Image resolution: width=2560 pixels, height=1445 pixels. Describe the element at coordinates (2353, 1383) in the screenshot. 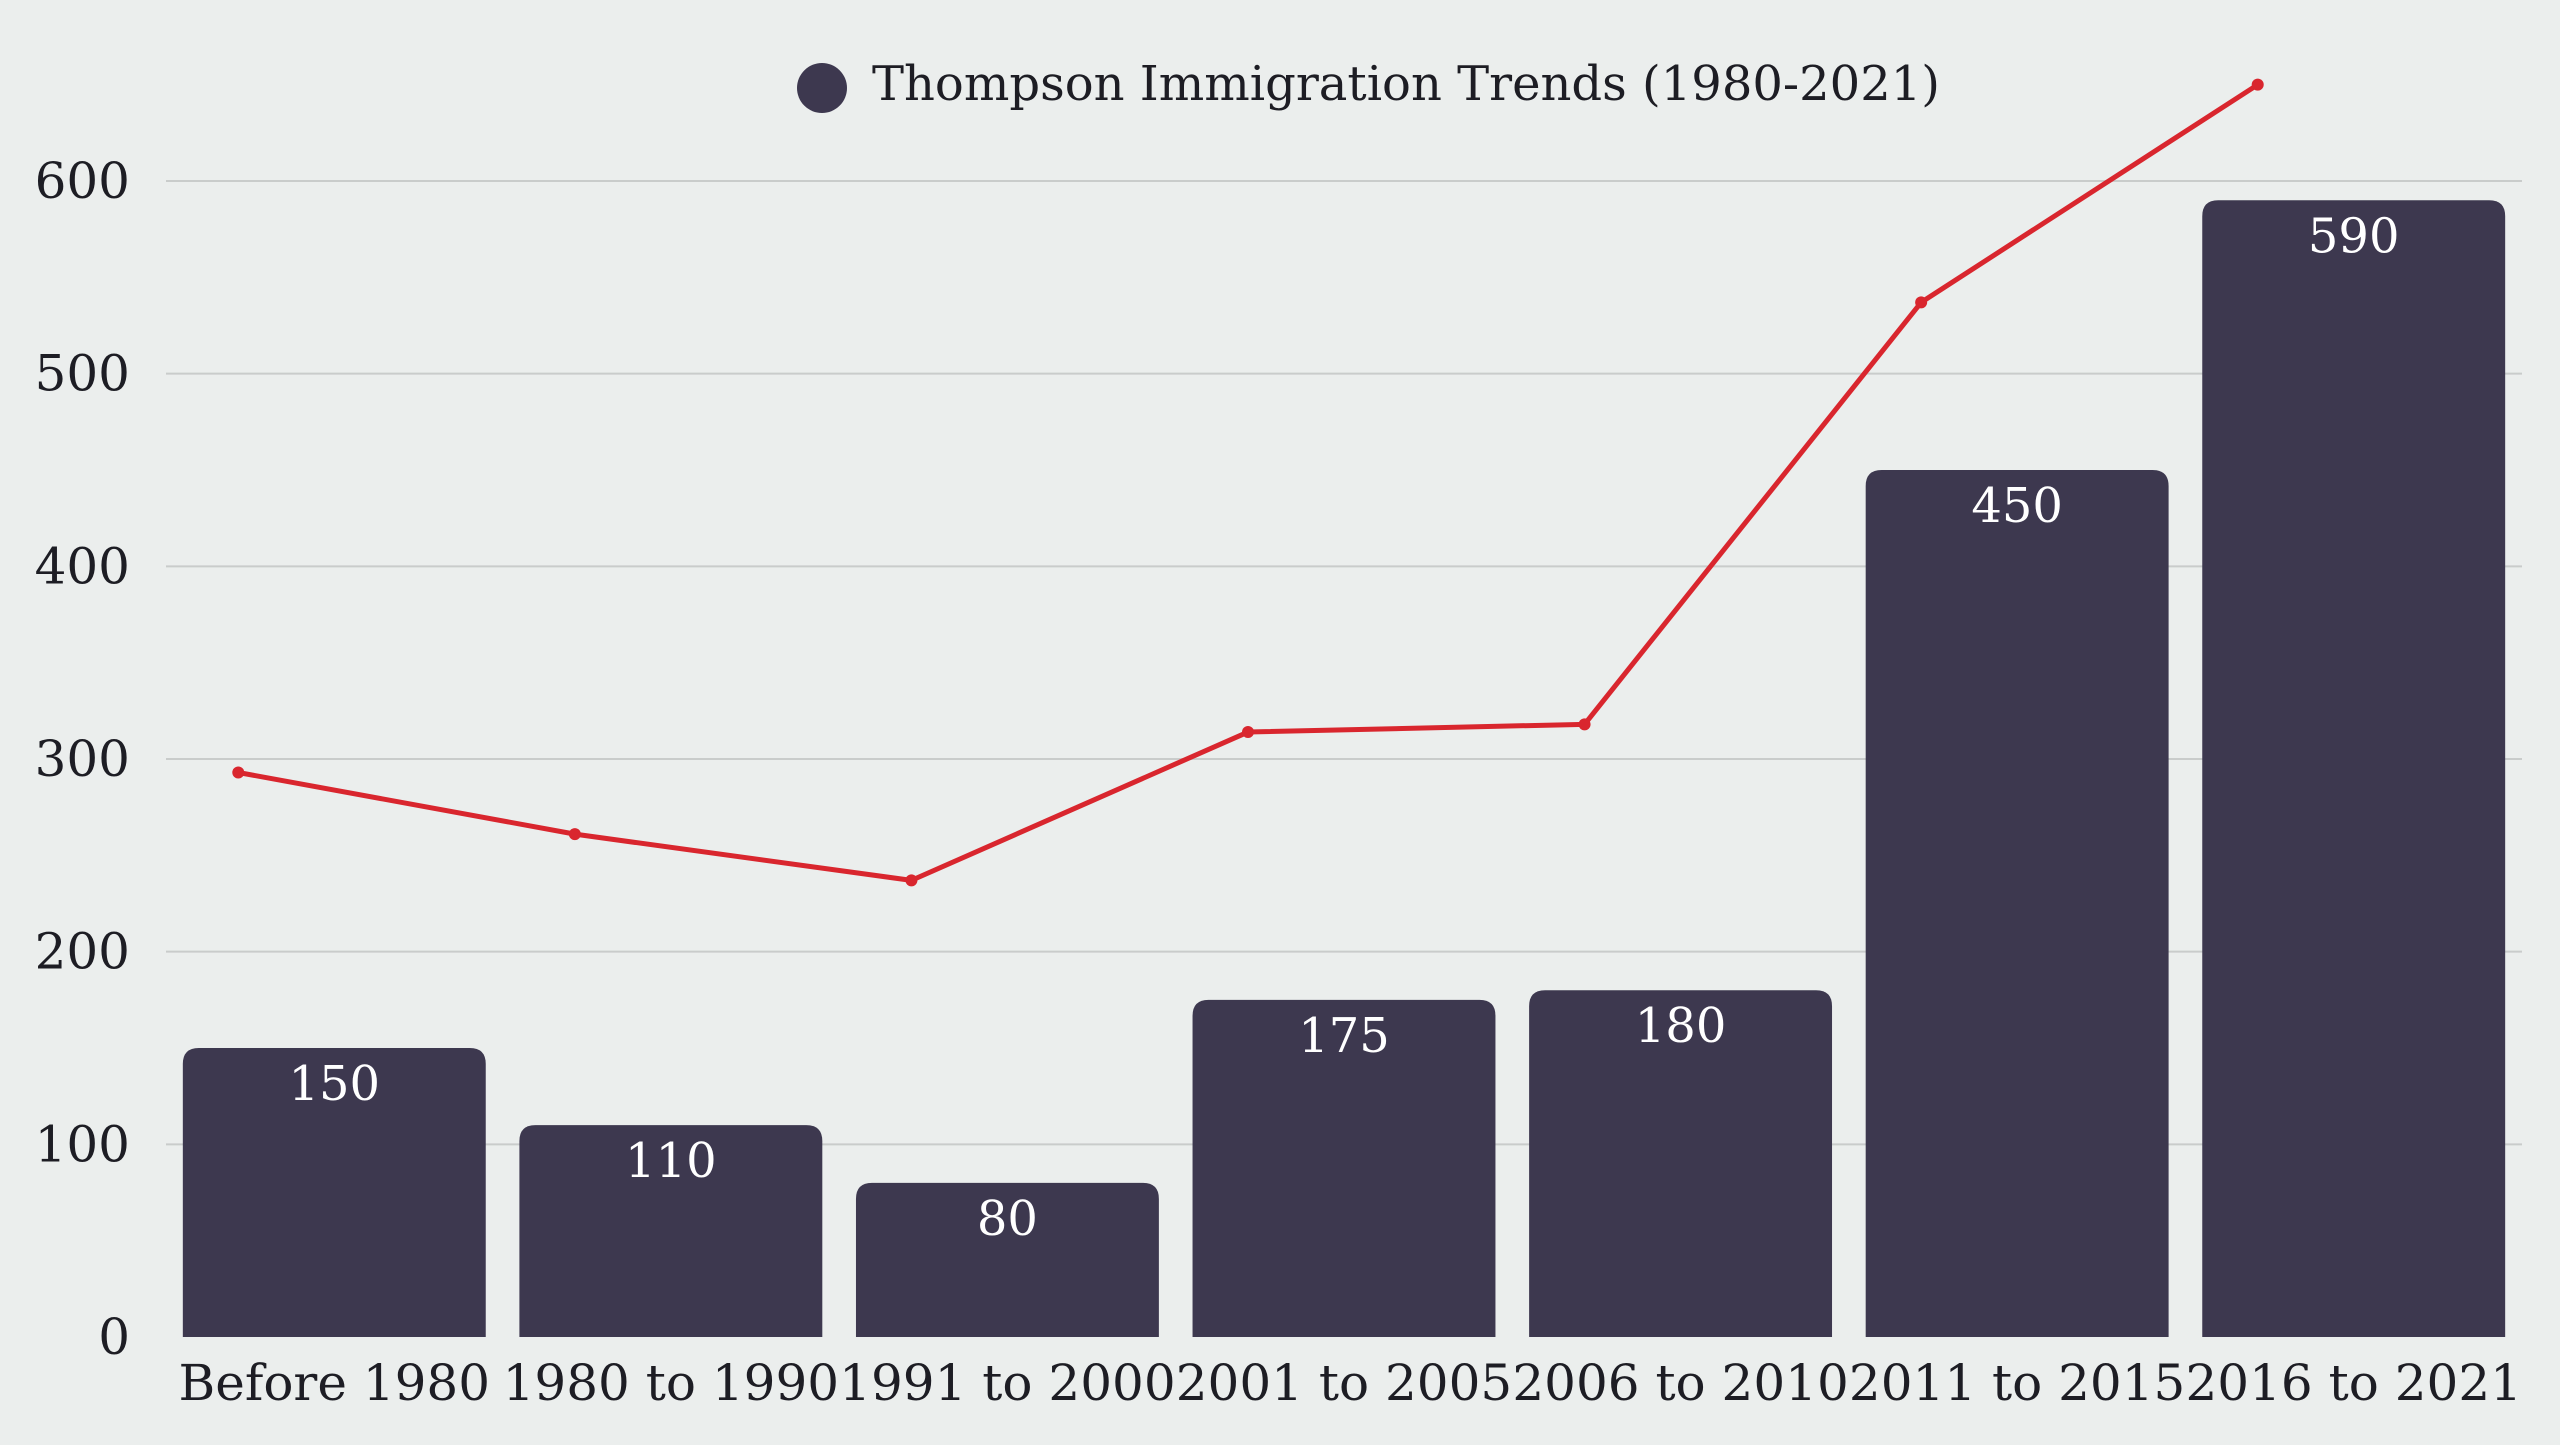

I see `x-category-label: 2016 to 2021` at that location.